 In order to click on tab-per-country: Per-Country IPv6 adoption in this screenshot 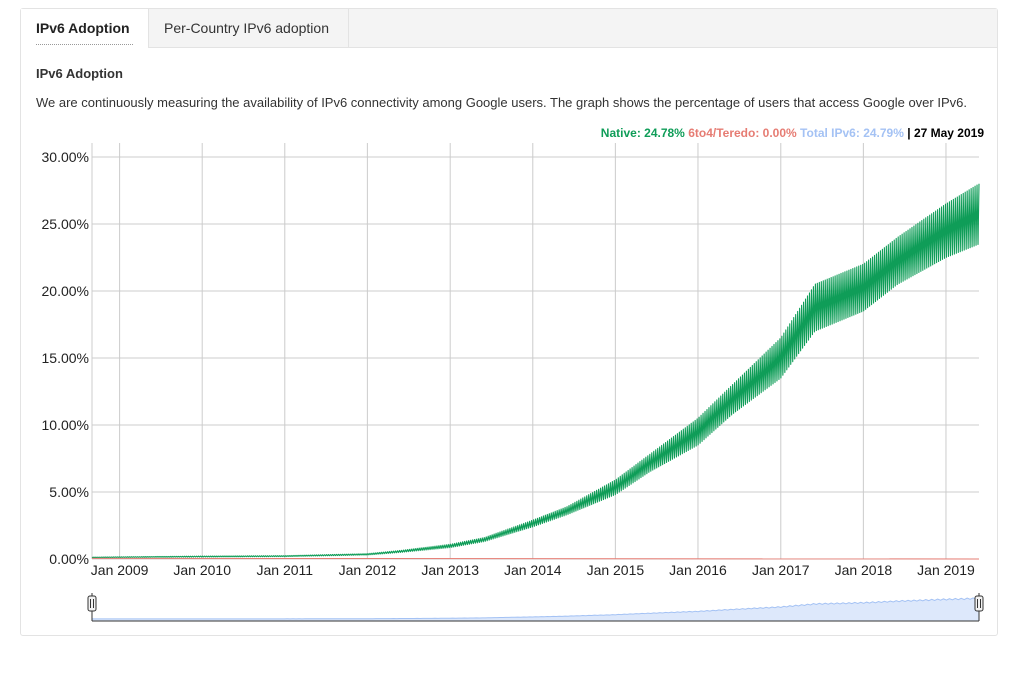, I will do `click(249, 28)`.